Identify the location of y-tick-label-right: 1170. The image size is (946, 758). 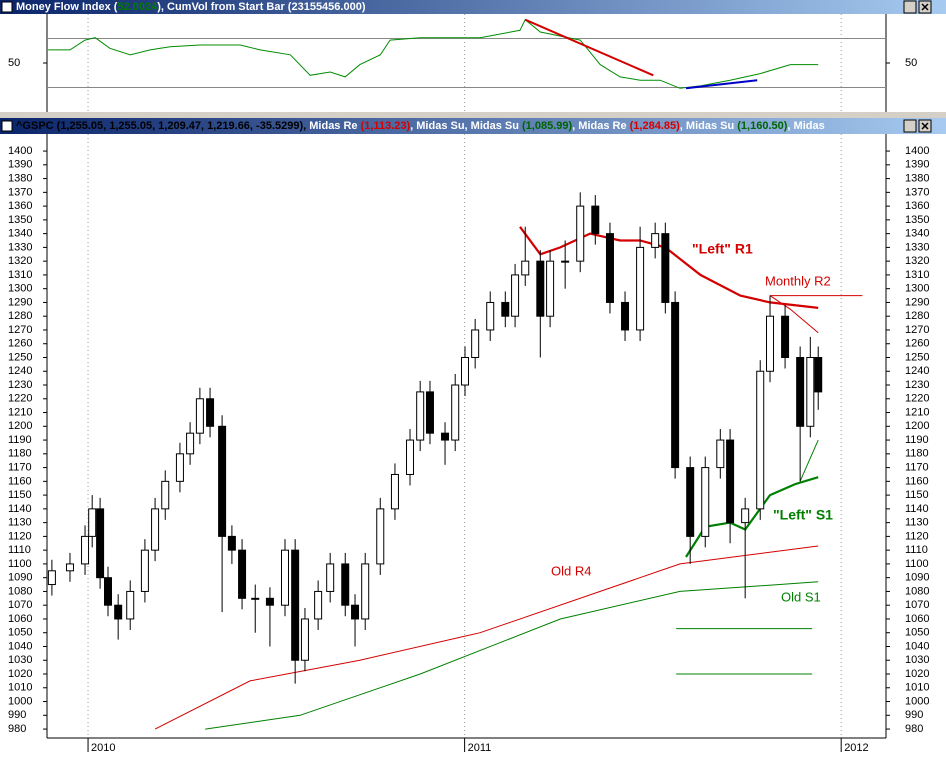
(917, 467).